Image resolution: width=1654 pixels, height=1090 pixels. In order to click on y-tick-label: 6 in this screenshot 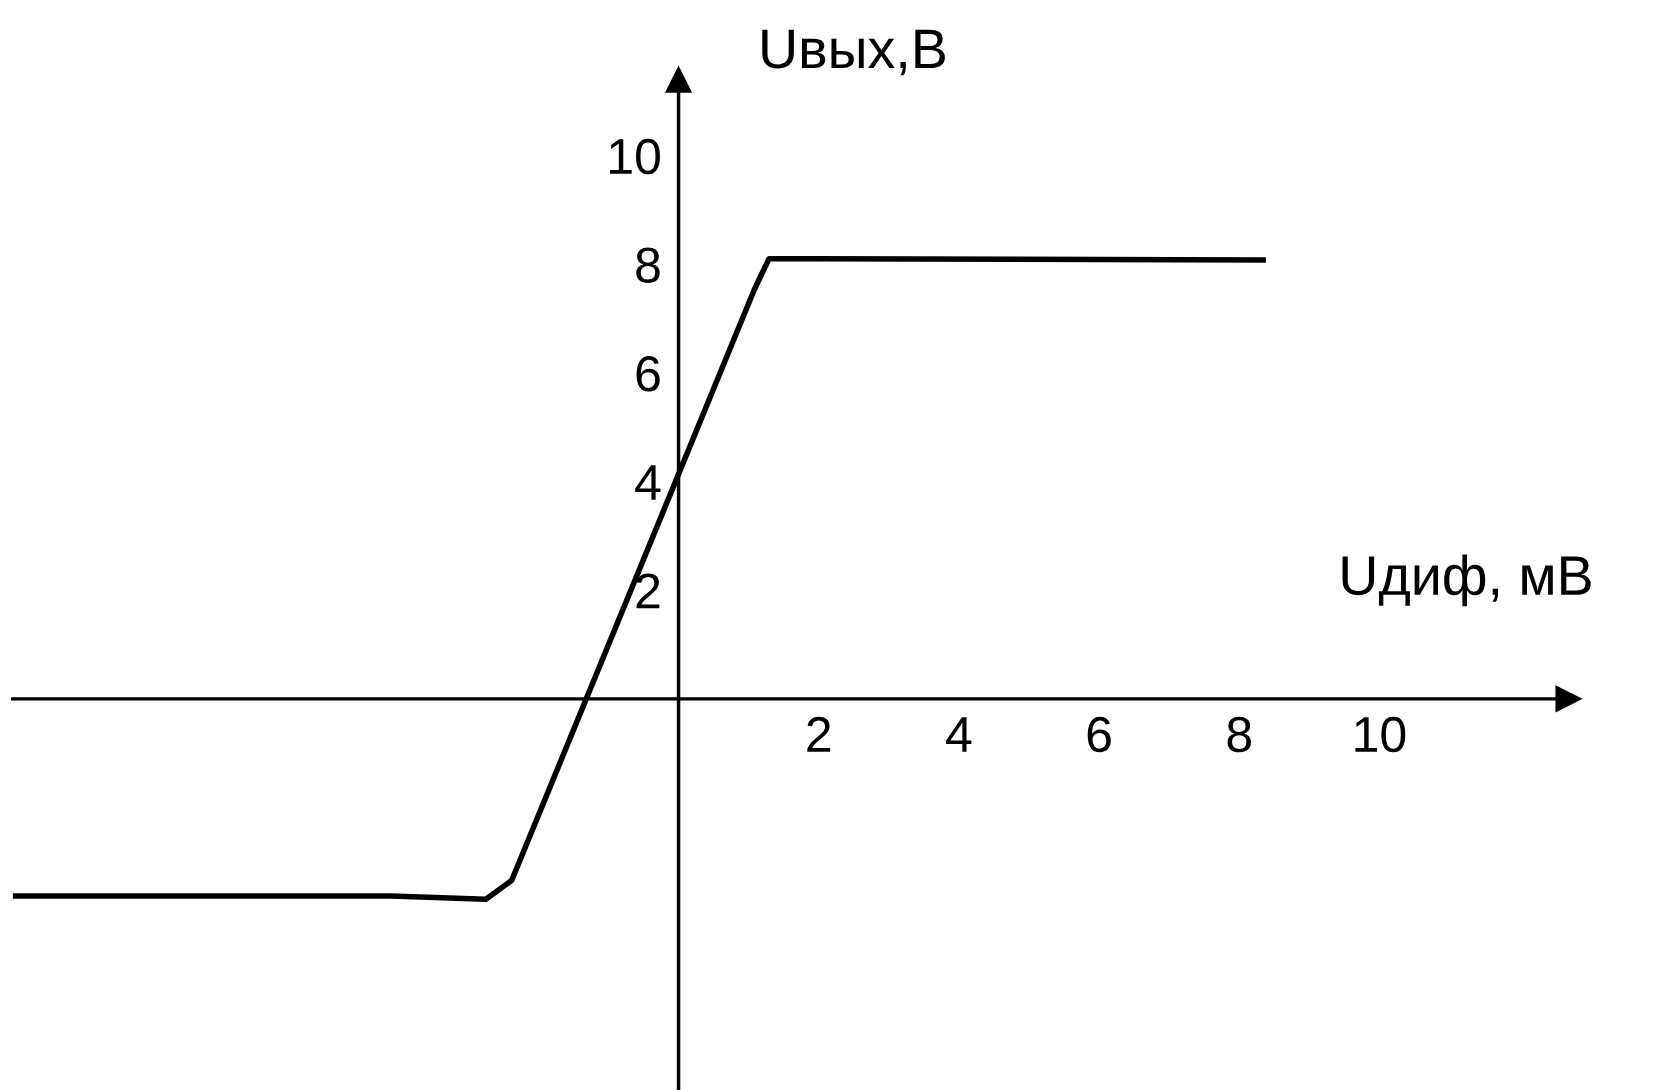, I will do `click(648, 374)`.